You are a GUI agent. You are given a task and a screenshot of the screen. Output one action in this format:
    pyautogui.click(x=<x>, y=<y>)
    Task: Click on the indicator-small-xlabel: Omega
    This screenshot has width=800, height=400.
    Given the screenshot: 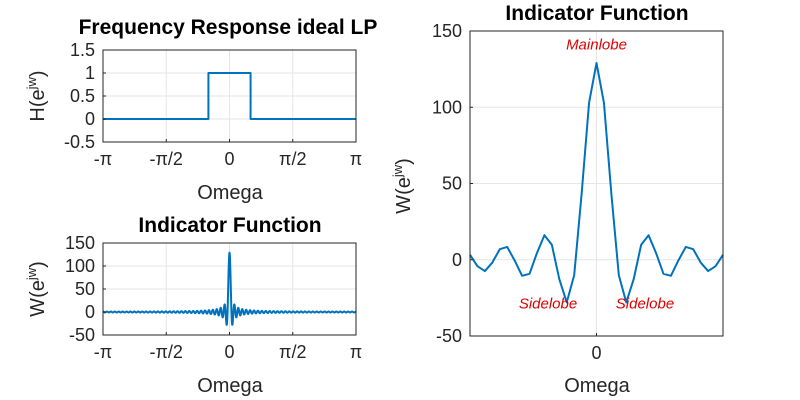 What is the action you would take?
    pyautogui.click(x=230, y=386)
    